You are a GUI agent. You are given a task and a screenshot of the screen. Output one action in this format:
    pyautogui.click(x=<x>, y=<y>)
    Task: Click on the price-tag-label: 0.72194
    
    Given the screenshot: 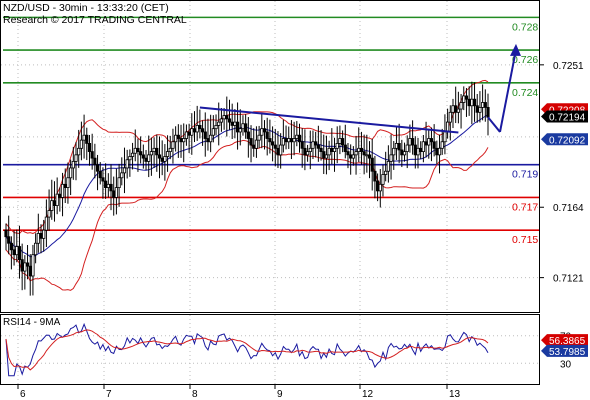 What is the action you would take?
    pyautogui.click(x=567, y=118)
    